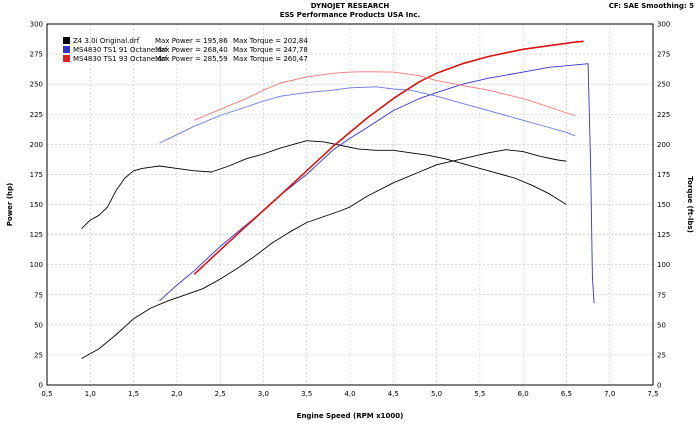 The width and height of the screenshot is (700, 426). What do you see at coordinates (10, 204) in the screenshot?
I see `y-axis-title: Power (hp)` at bounding box center [10, 204].